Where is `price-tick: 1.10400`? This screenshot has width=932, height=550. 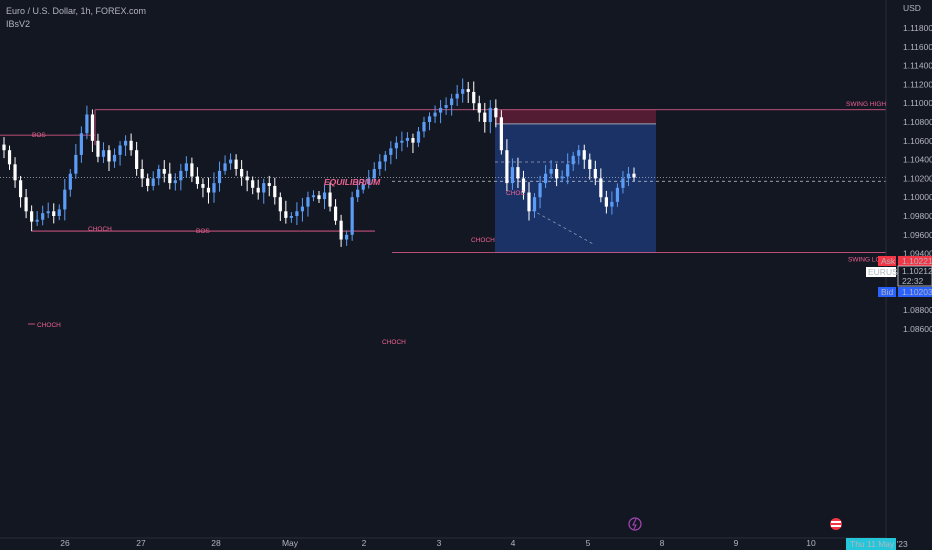
price-tick: 1.10400 is located at coordinates (917, 160).